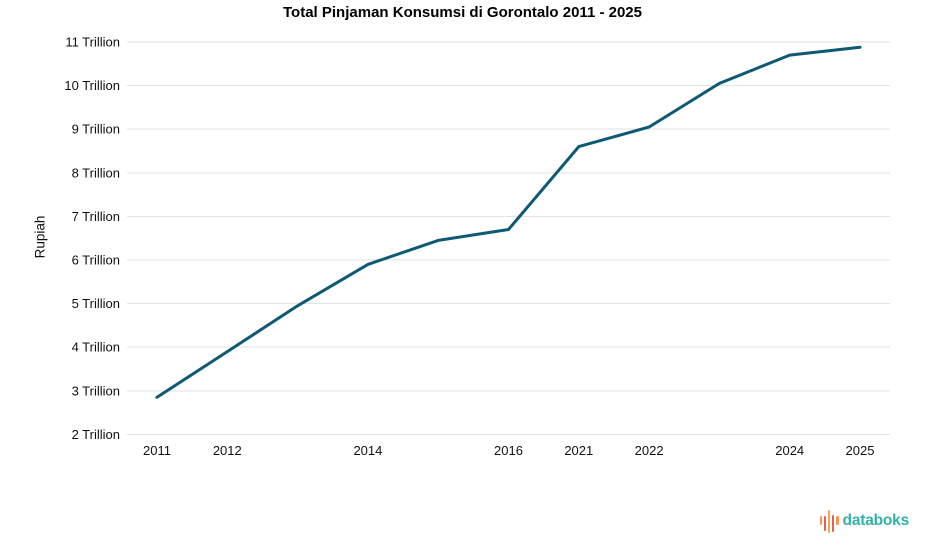 This screenshot has height=547, width=925. Describe the element at coordinates (157, 450) in the screenshot. I see `x-tick-label: 2011` at that location.